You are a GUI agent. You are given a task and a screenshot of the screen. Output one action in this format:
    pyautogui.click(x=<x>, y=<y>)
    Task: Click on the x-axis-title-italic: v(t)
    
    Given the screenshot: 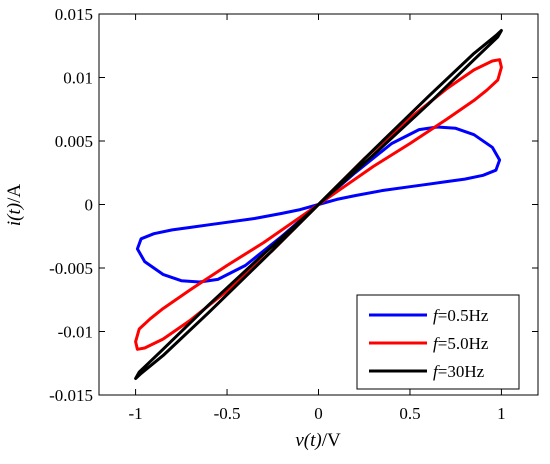 What is the action you would take?
    pyautogui.click(x=308, y=440)
    